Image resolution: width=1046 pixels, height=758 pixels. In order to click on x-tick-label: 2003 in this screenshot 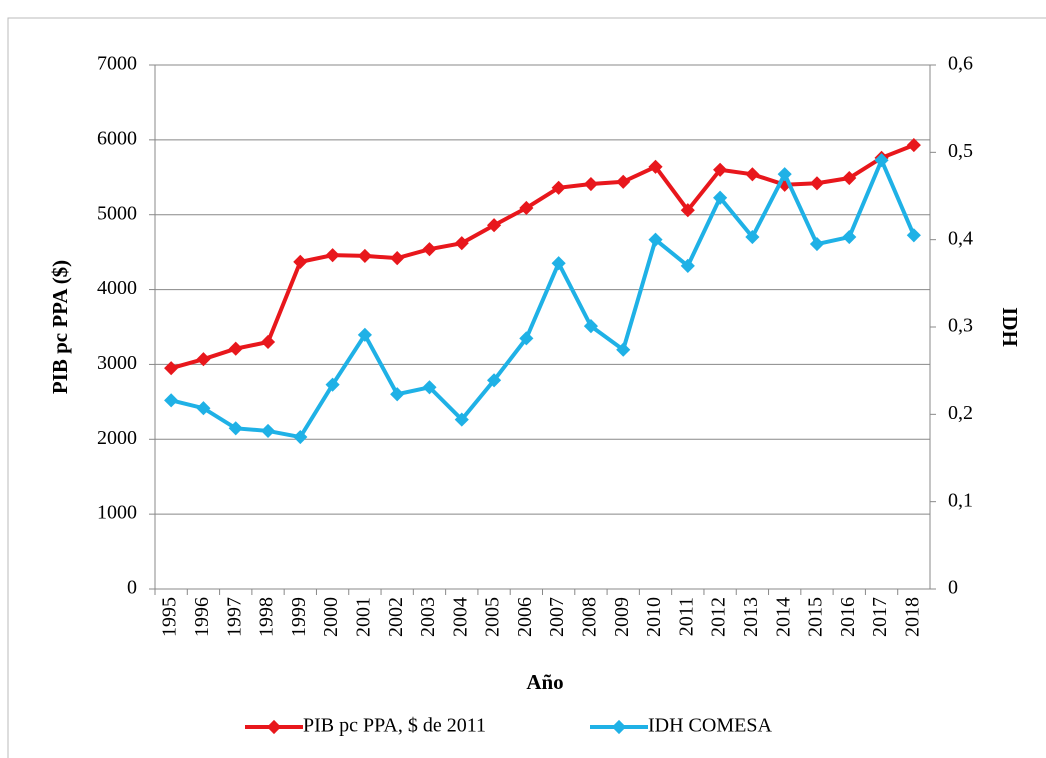, I will do `click(428, 617)`.